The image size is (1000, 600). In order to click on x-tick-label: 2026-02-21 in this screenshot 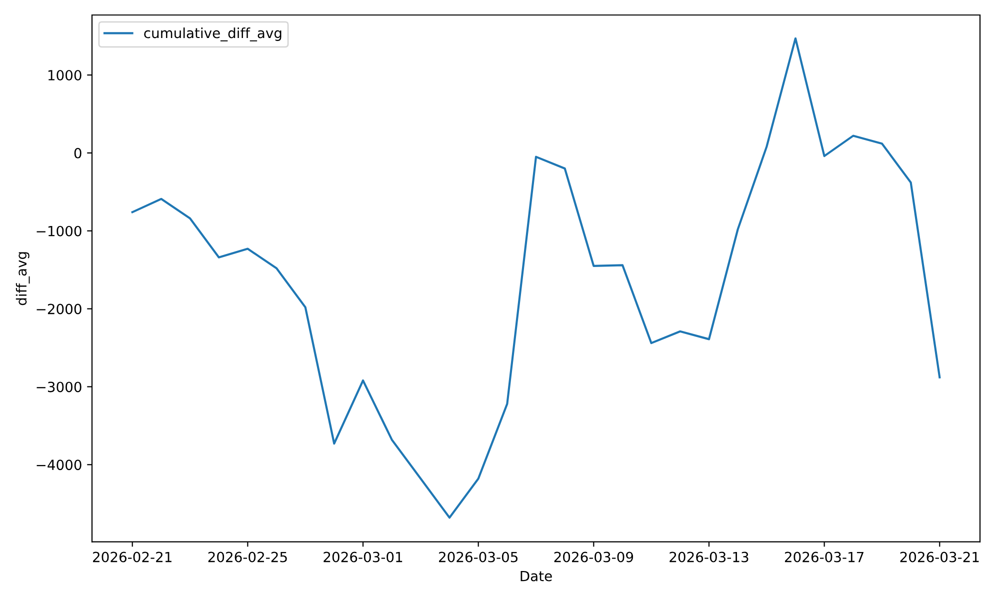, I will do `click(132, 557)`.